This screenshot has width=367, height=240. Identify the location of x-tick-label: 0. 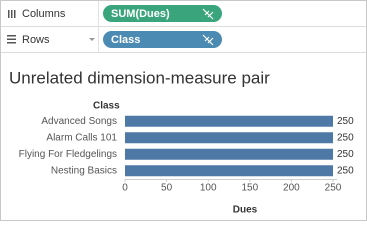
(125, 188).